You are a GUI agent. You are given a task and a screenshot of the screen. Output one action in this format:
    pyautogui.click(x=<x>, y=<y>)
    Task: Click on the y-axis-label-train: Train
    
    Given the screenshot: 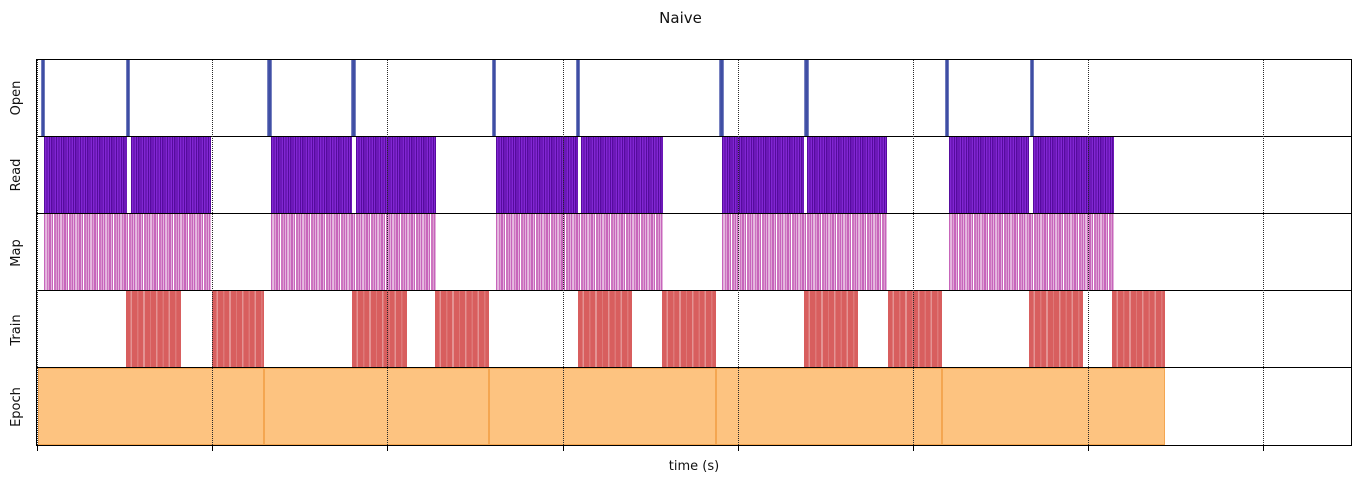 What is the action you would take?
    pyautogui.click(x=16, y=330)
    